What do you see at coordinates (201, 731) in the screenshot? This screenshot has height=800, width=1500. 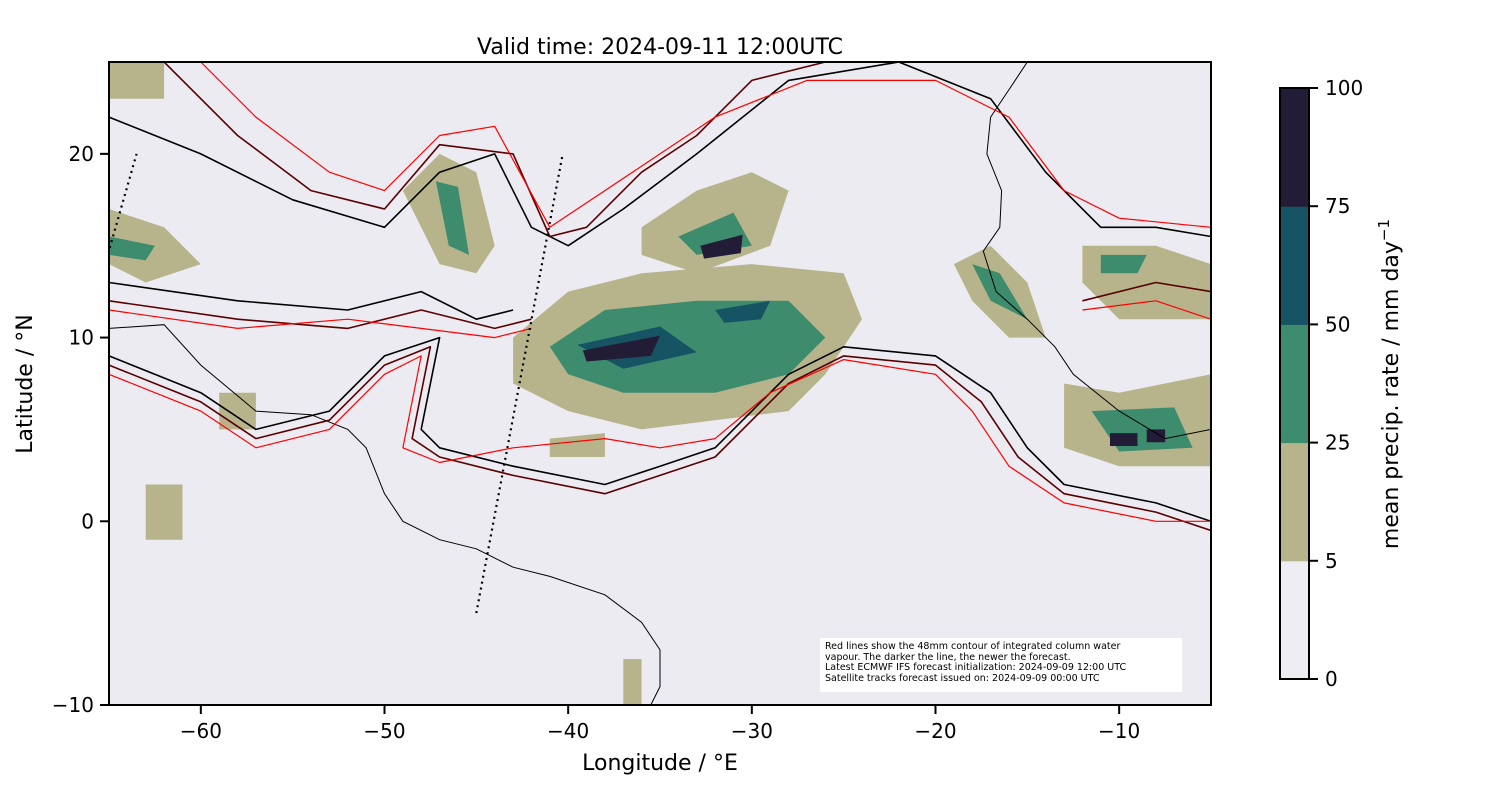 I see `x-tick-label: −60` at bounding box center [201, 731].